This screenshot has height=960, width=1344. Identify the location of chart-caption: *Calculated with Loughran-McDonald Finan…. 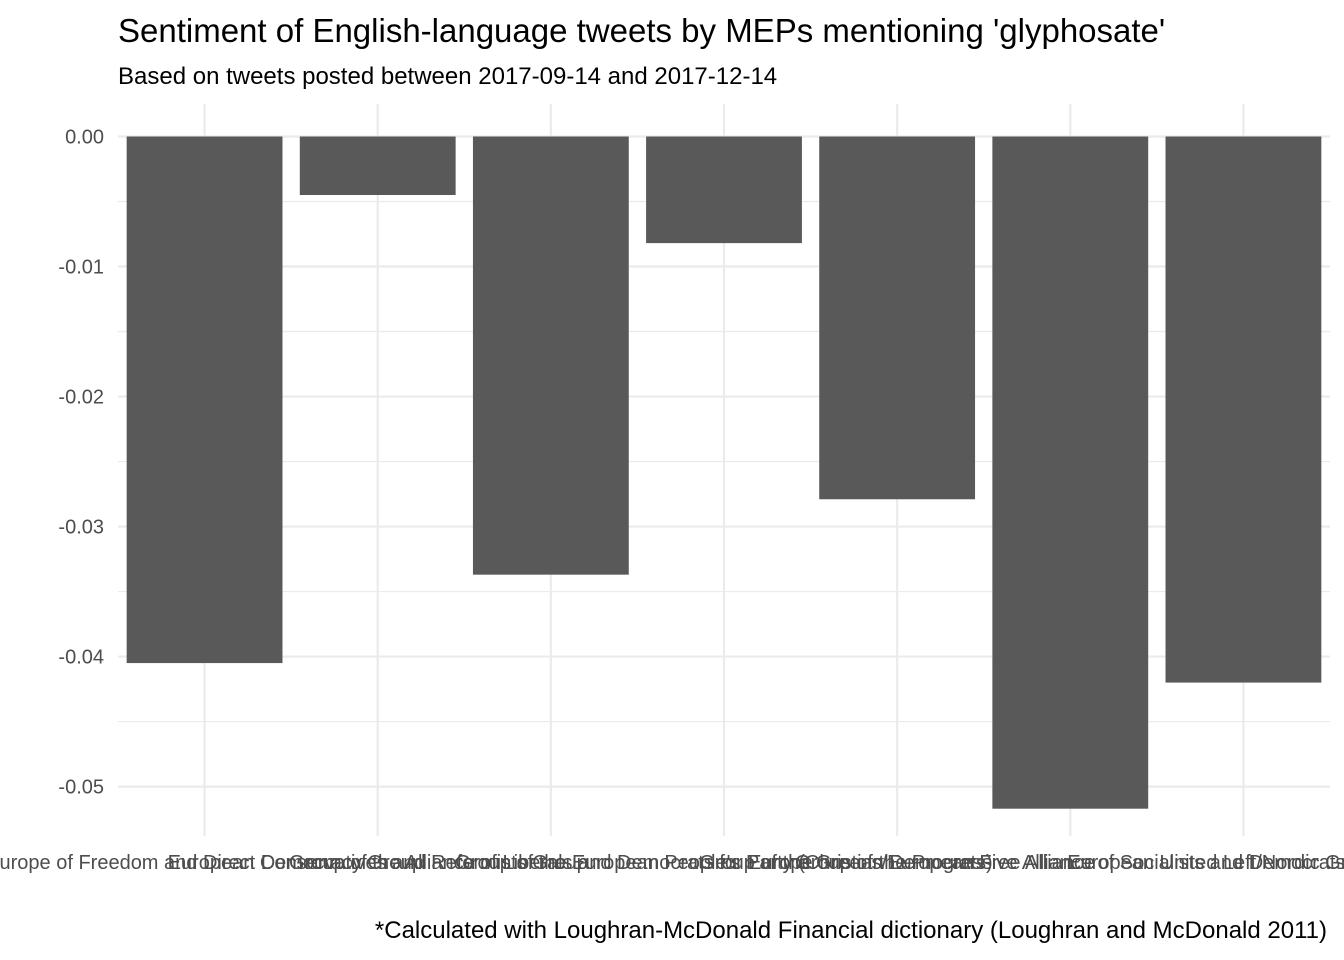
(851, 930).